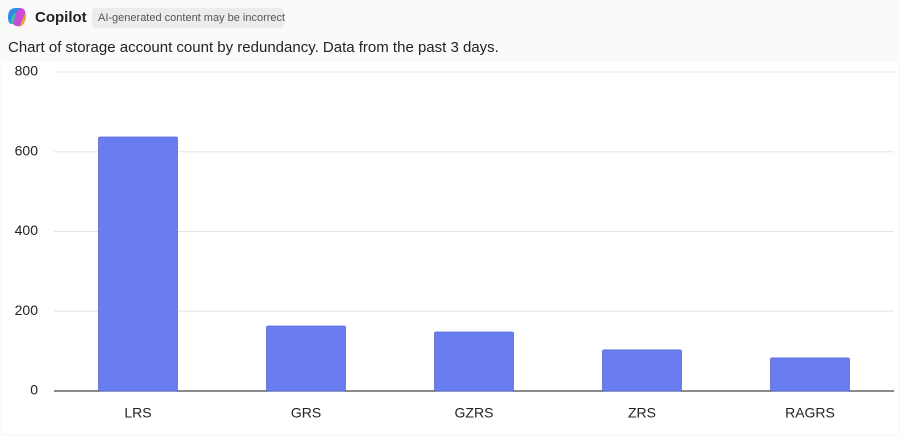  Describe the element at coordinates (34, 390) in the screenshot. I see `y-tick-label: 0` at that location.